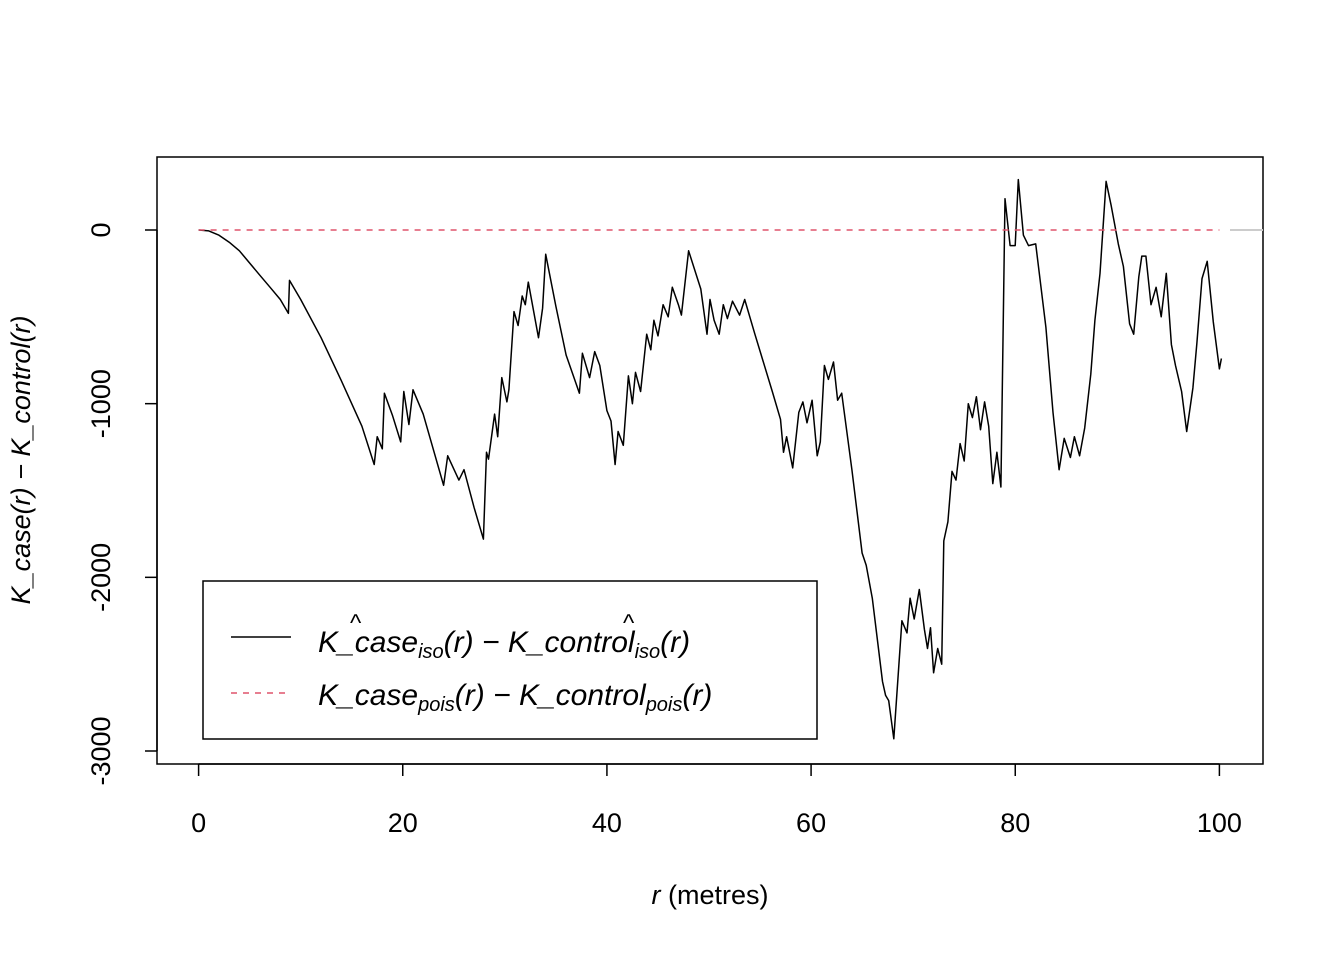 The width and height of the screenshot is (1344, 960). I want to click on y-label-part: K_case, so click(21, 559).